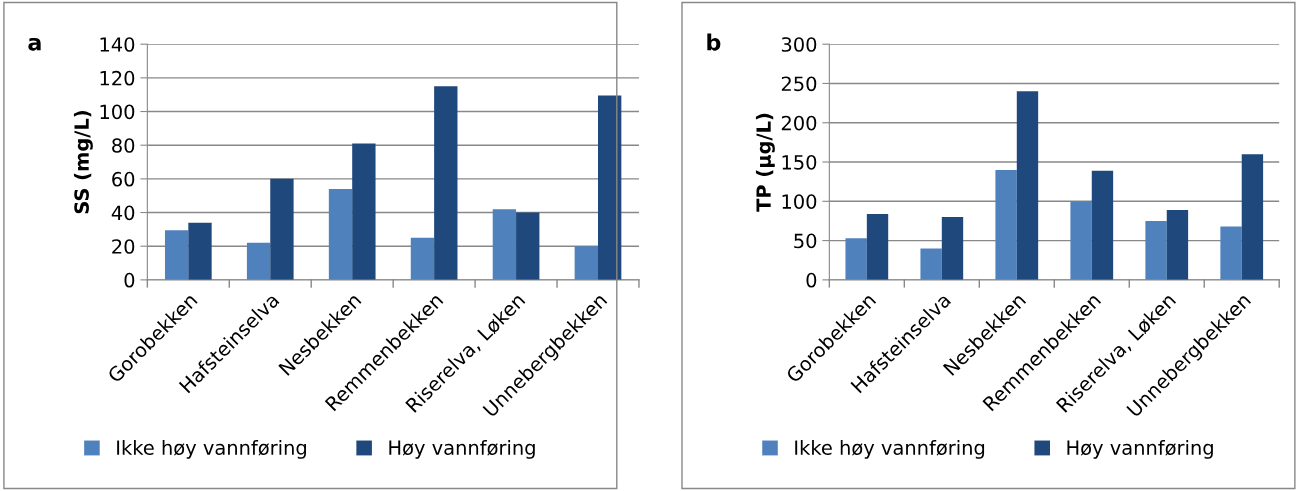 This screenshot has height=491, width=1304. I want to click on text: a, so click(34, 44).